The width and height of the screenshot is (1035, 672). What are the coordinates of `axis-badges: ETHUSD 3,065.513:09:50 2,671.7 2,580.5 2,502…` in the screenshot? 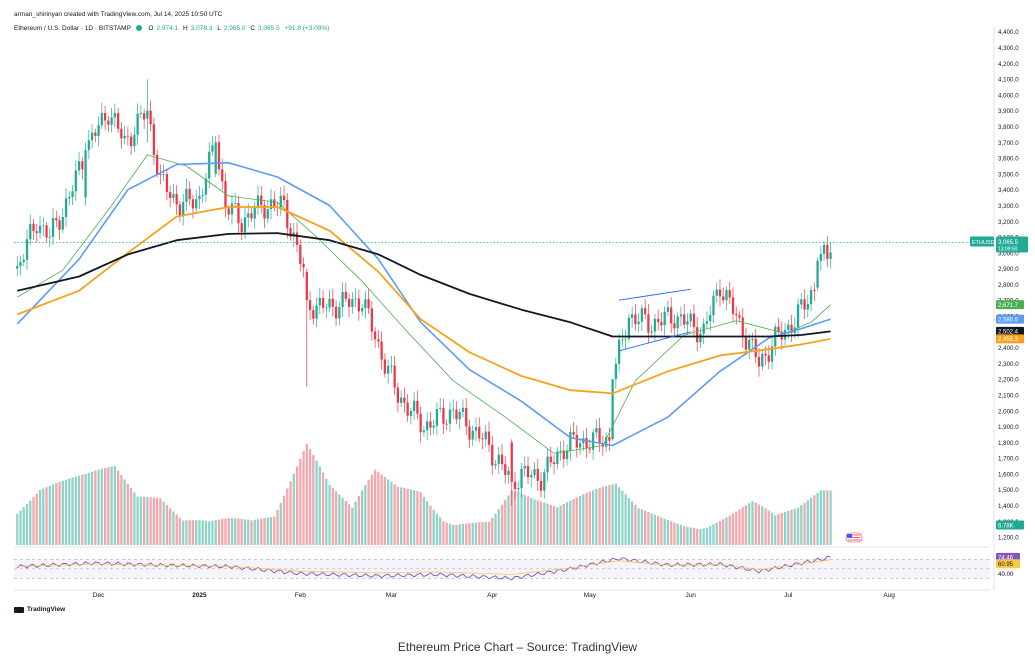 It's located at (936, 402).